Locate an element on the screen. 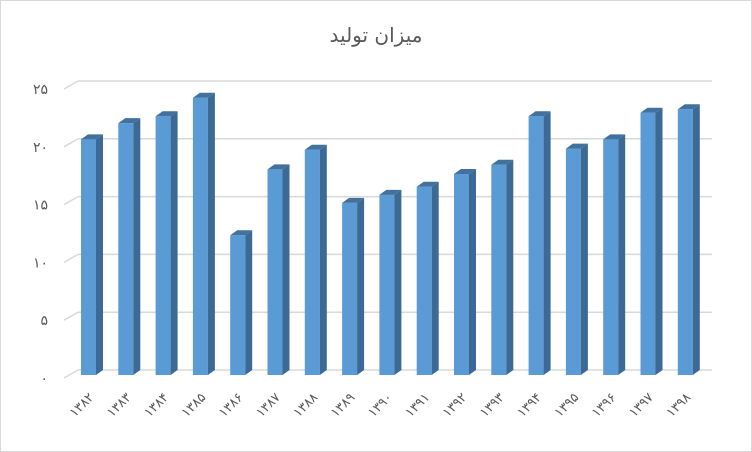 This screenshot has height=452, width=752. y-tick-label: ۲۵ is located at coordinates (40, 90).